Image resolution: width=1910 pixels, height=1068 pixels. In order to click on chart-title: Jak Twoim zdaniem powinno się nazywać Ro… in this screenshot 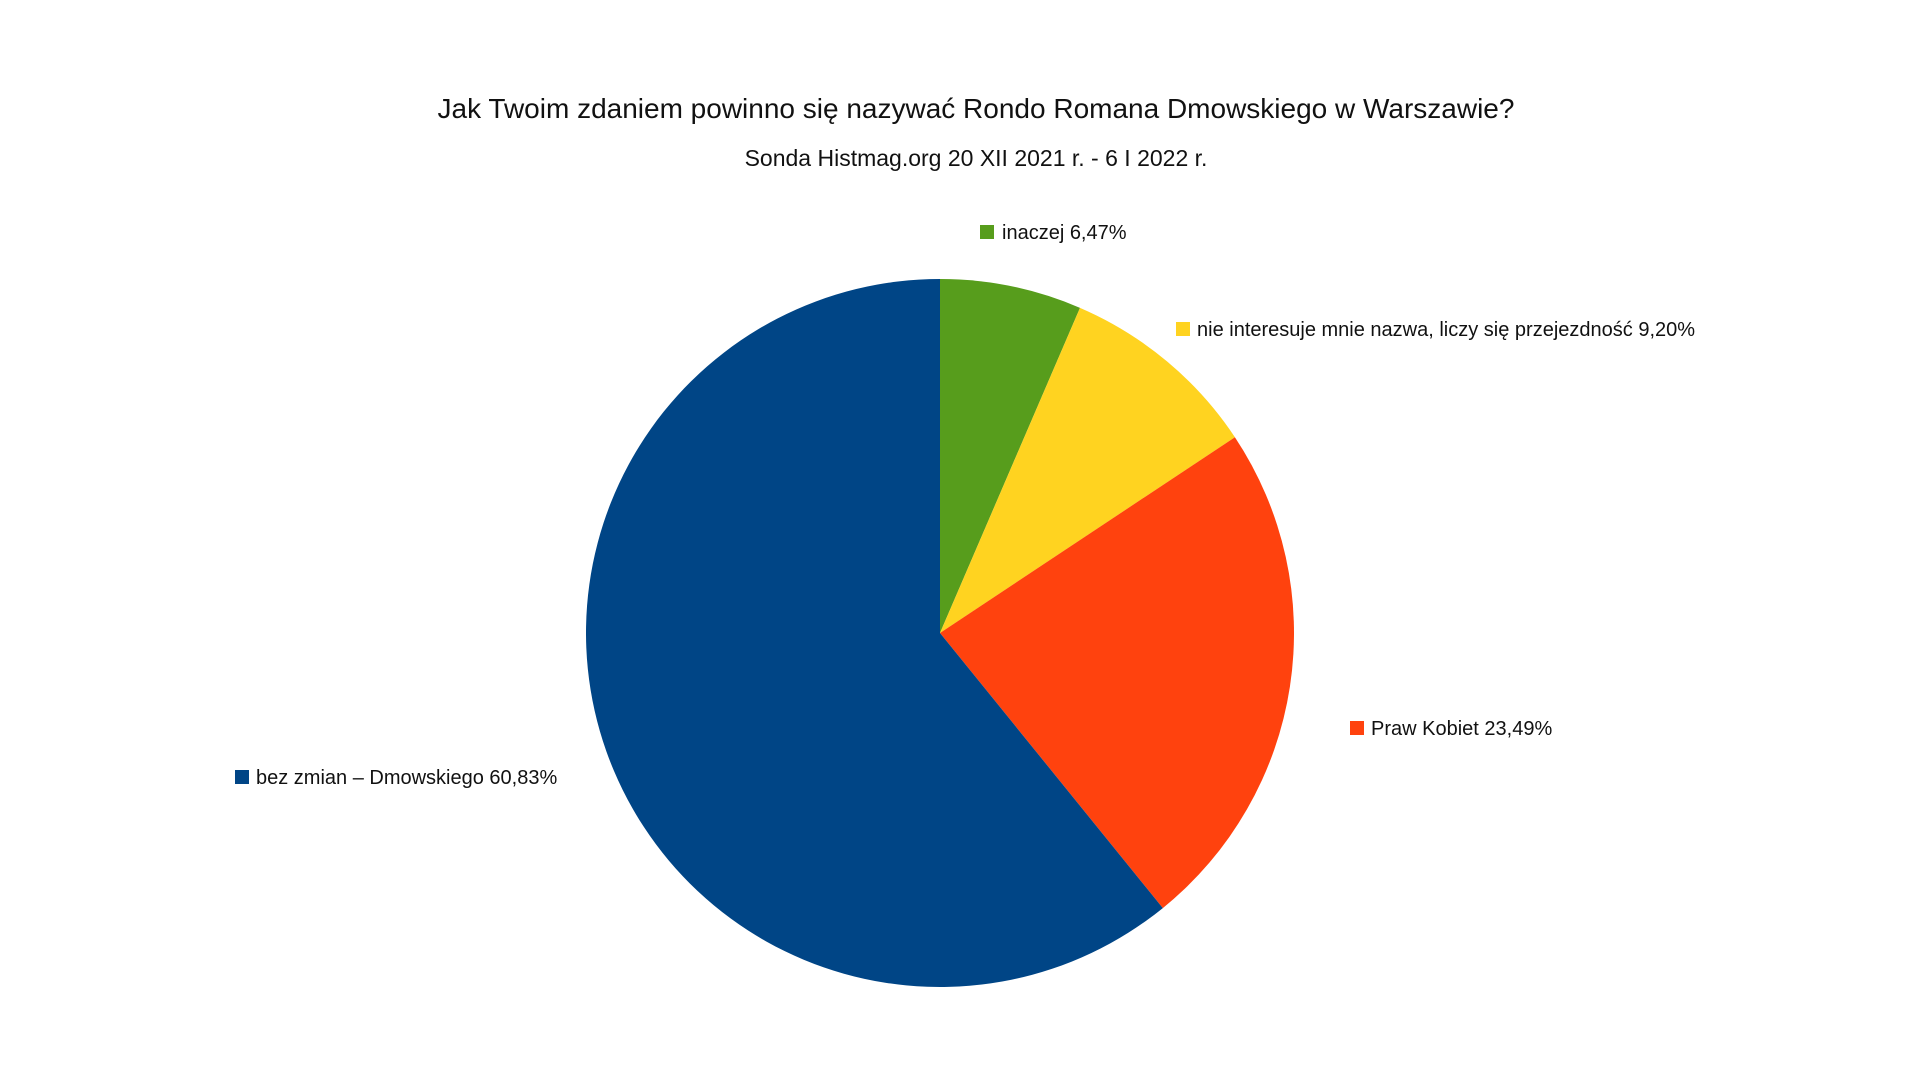, I will do `click(976, 108)`.